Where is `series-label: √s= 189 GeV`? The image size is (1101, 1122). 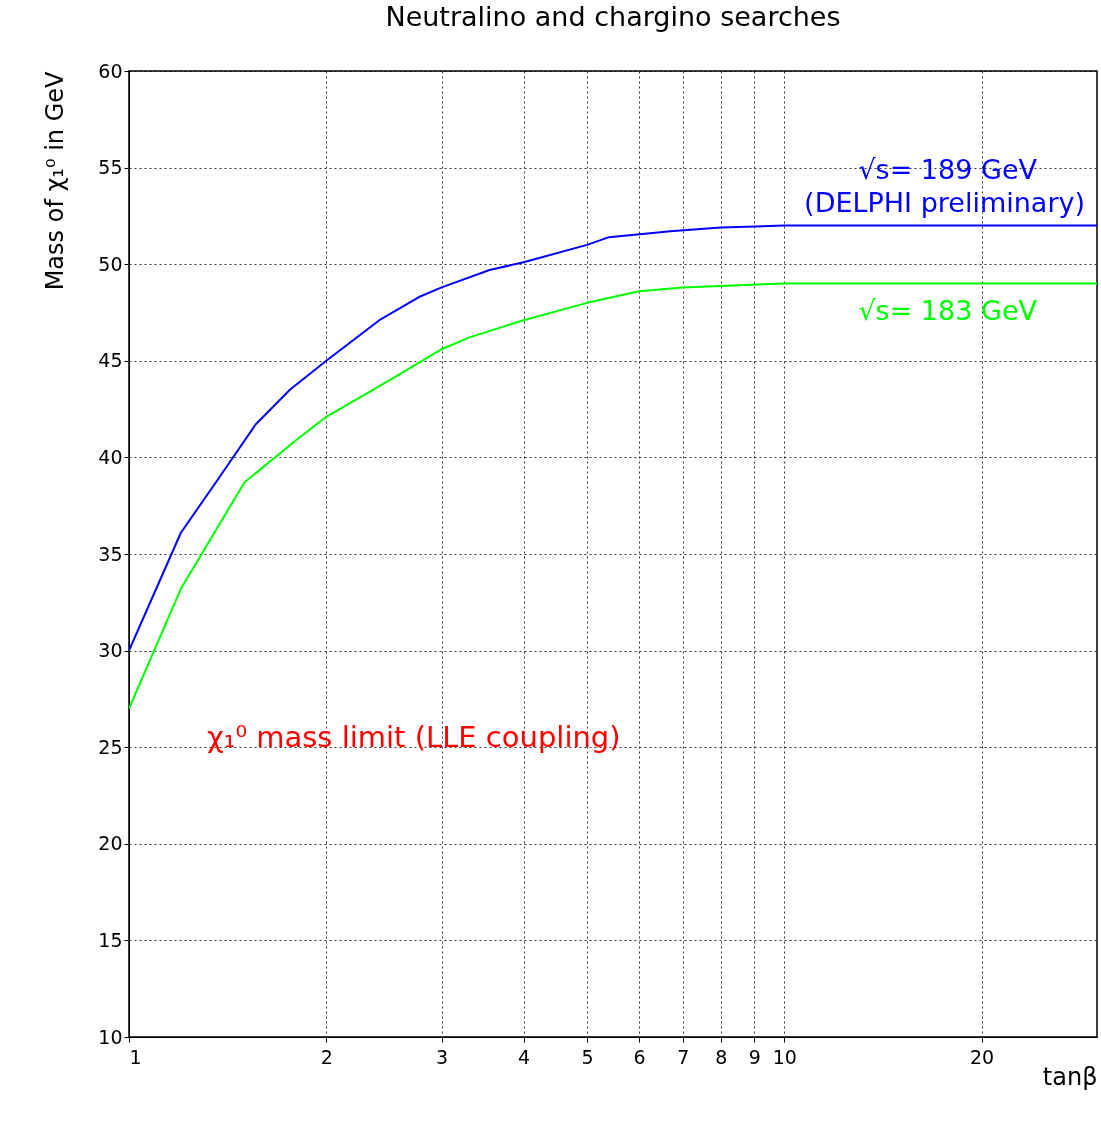 series-label: √s= 189 GeV is located at coordinates (948, 169).